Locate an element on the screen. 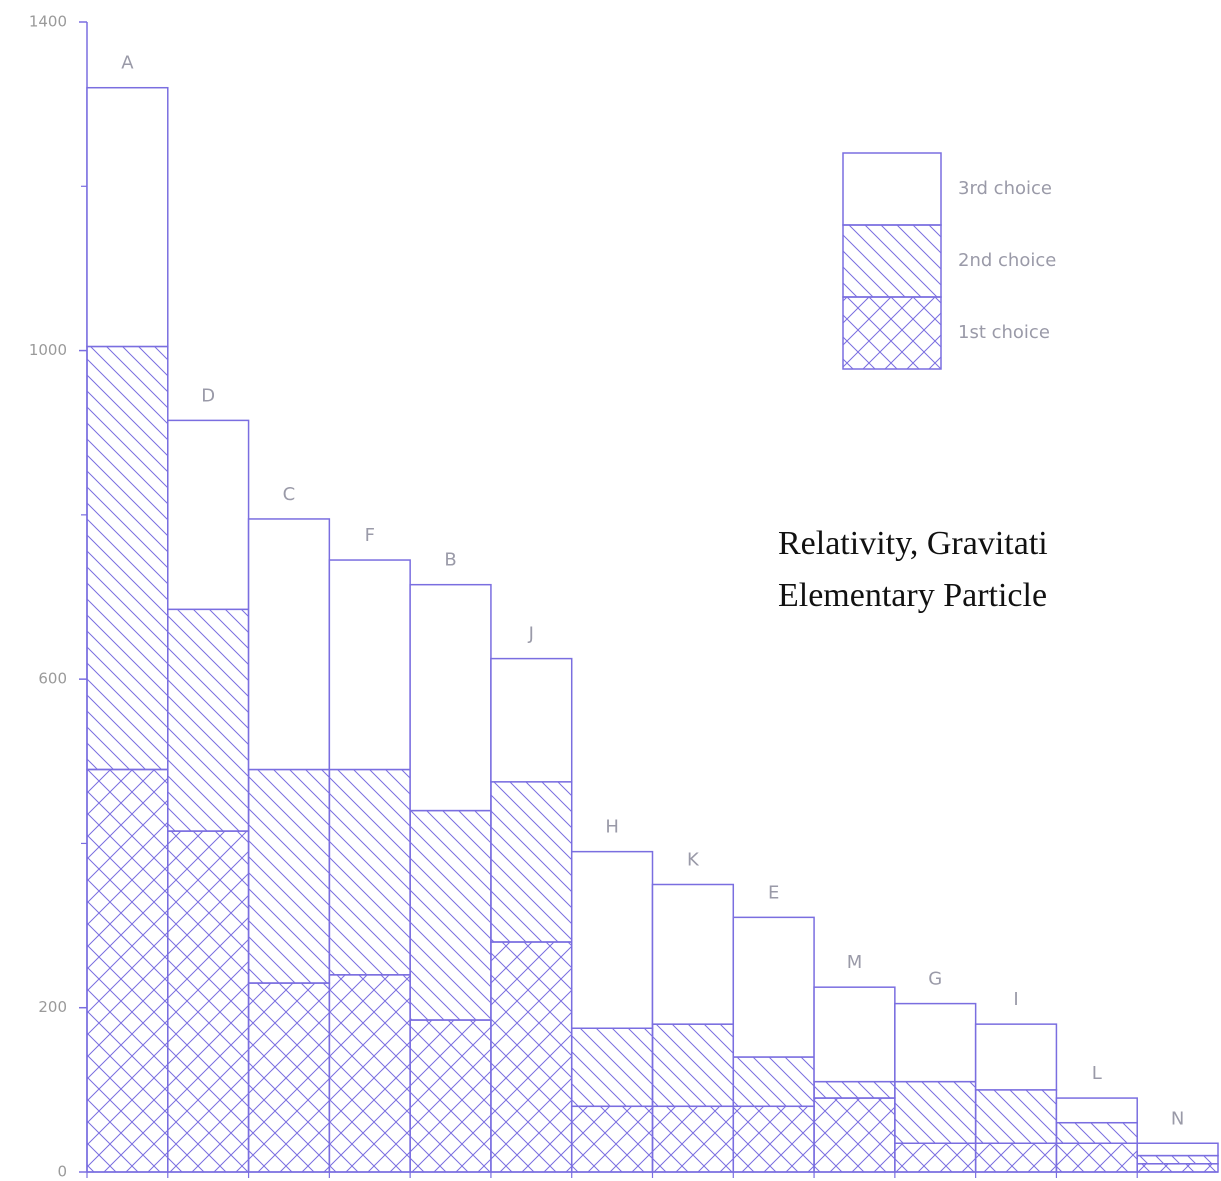  annotation: Elementary Particle is located at coordinates (912, 595).